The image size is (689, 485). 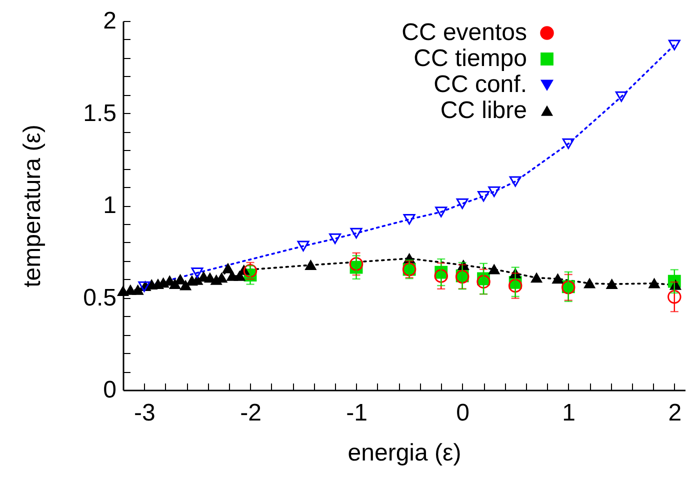 I want to click on legend-label: CC eventos, so click(x=464, y=32).